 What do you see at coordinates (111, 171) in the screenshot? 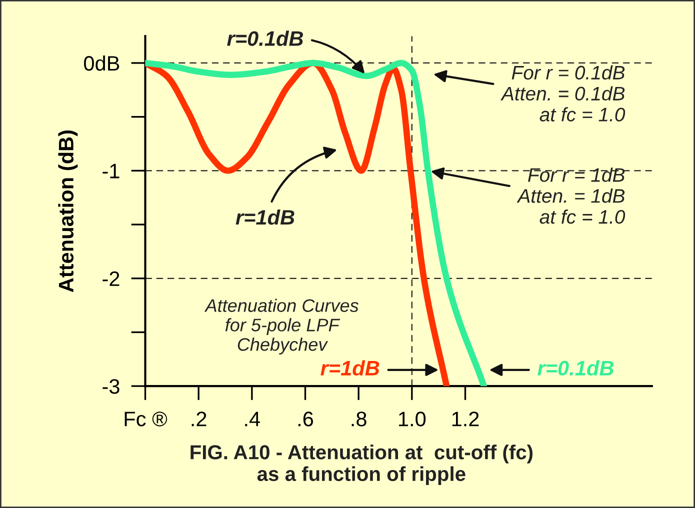
I see `y-tick-label: -1` at bounding box center [111, 171].